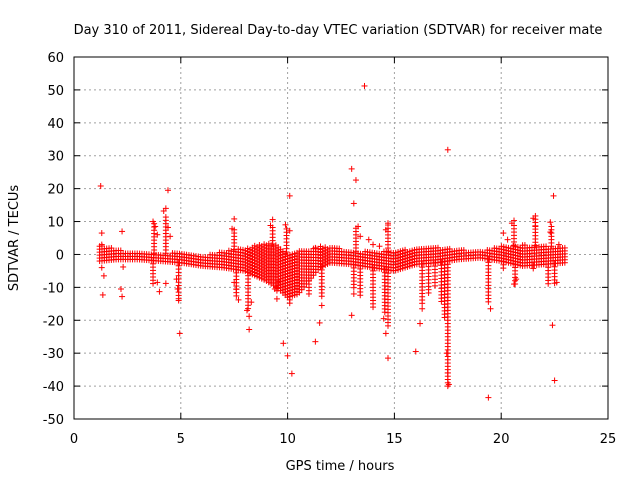 The image size is (640, 480). Describe the element at coordinates (608, 439) in the screenshot. I see `x-tick-label: 25` at that location.